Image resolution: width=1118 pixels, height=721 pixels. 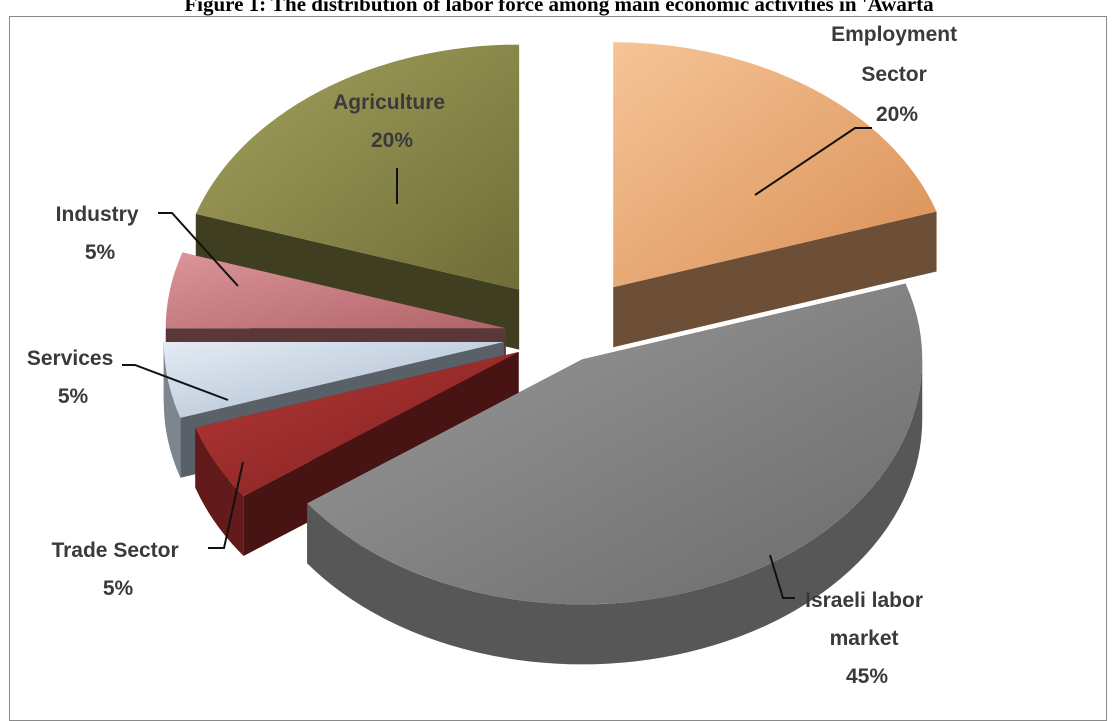 What do you see at coordinates (73, 377) in the screenshot?
I see `label-services: Services 5%` at bounding box center [73, 377].